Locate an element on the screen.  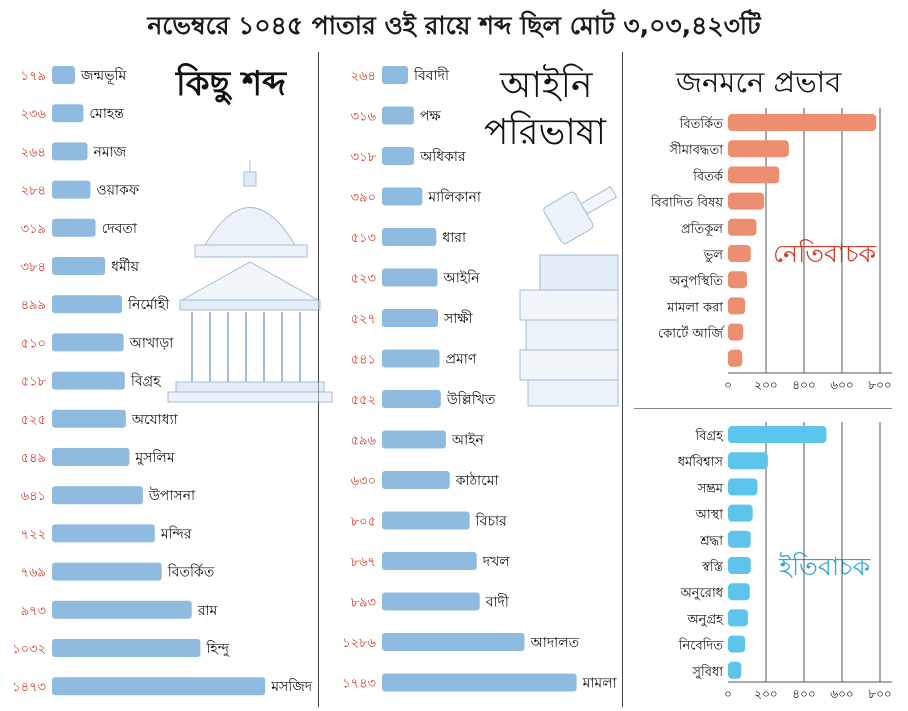
positive-category-label: অনুগ্রহ is located at coordinates (705, 619).